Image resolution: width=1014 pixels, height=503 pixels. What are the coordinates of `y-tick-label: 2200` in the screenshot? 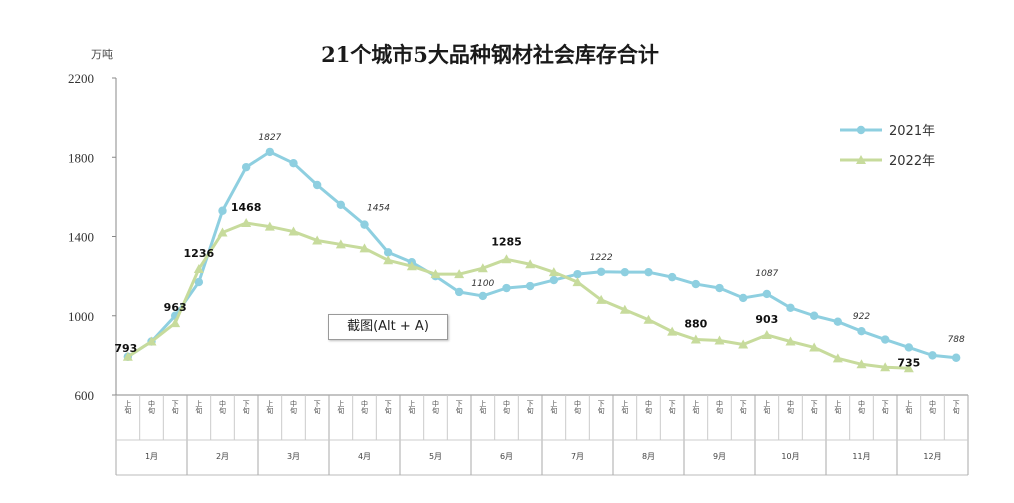 It's located at (81, 78).